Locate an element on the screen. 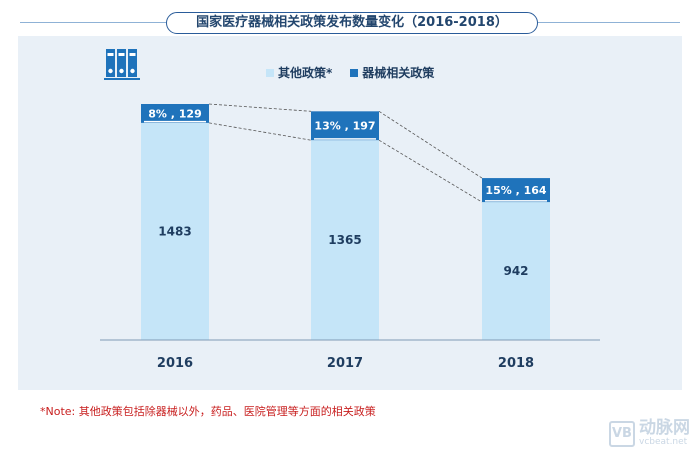  title-rule-left is located at coordinates (93, 22).